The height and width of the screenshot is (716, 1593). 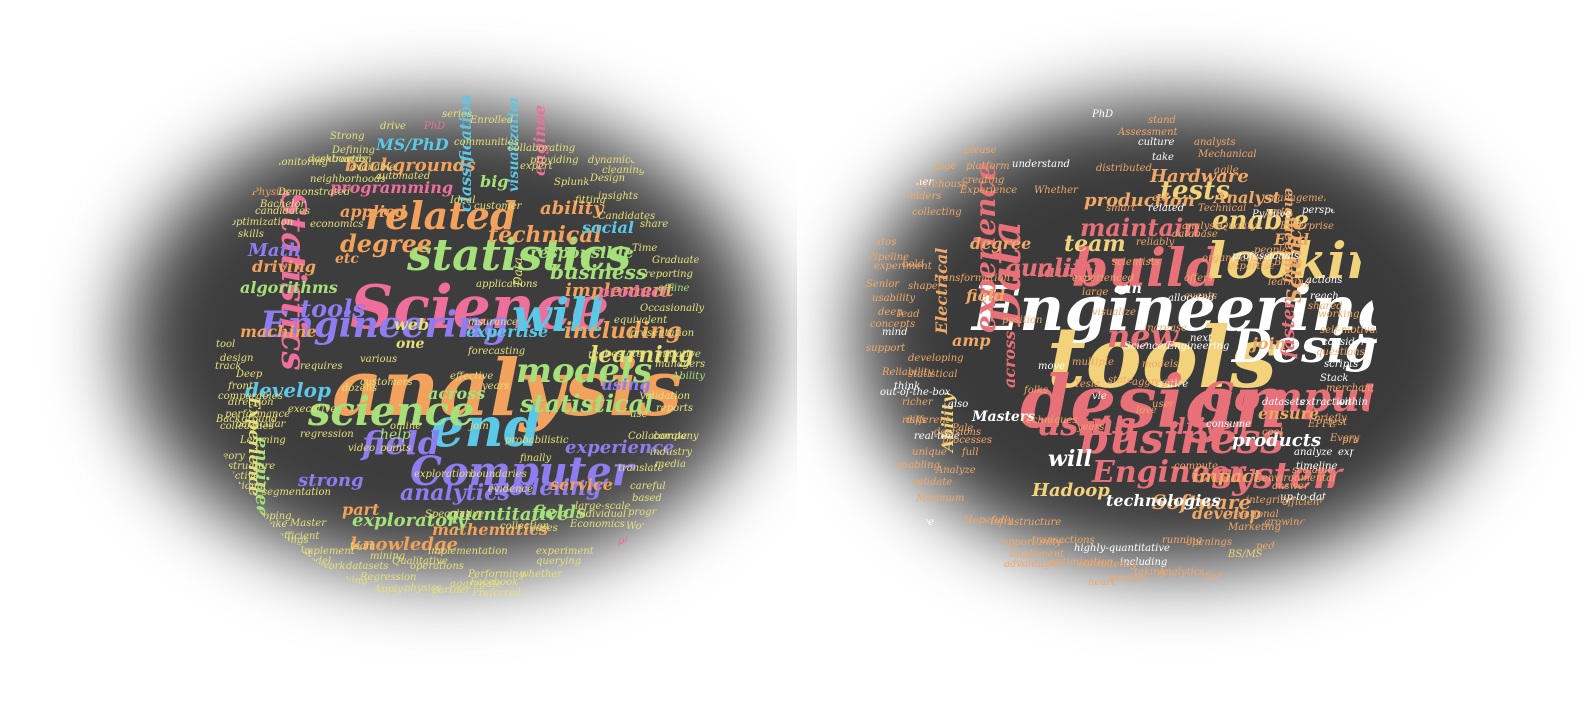 I want to click on right-cloud-word: full, so click(x=970, y=452).